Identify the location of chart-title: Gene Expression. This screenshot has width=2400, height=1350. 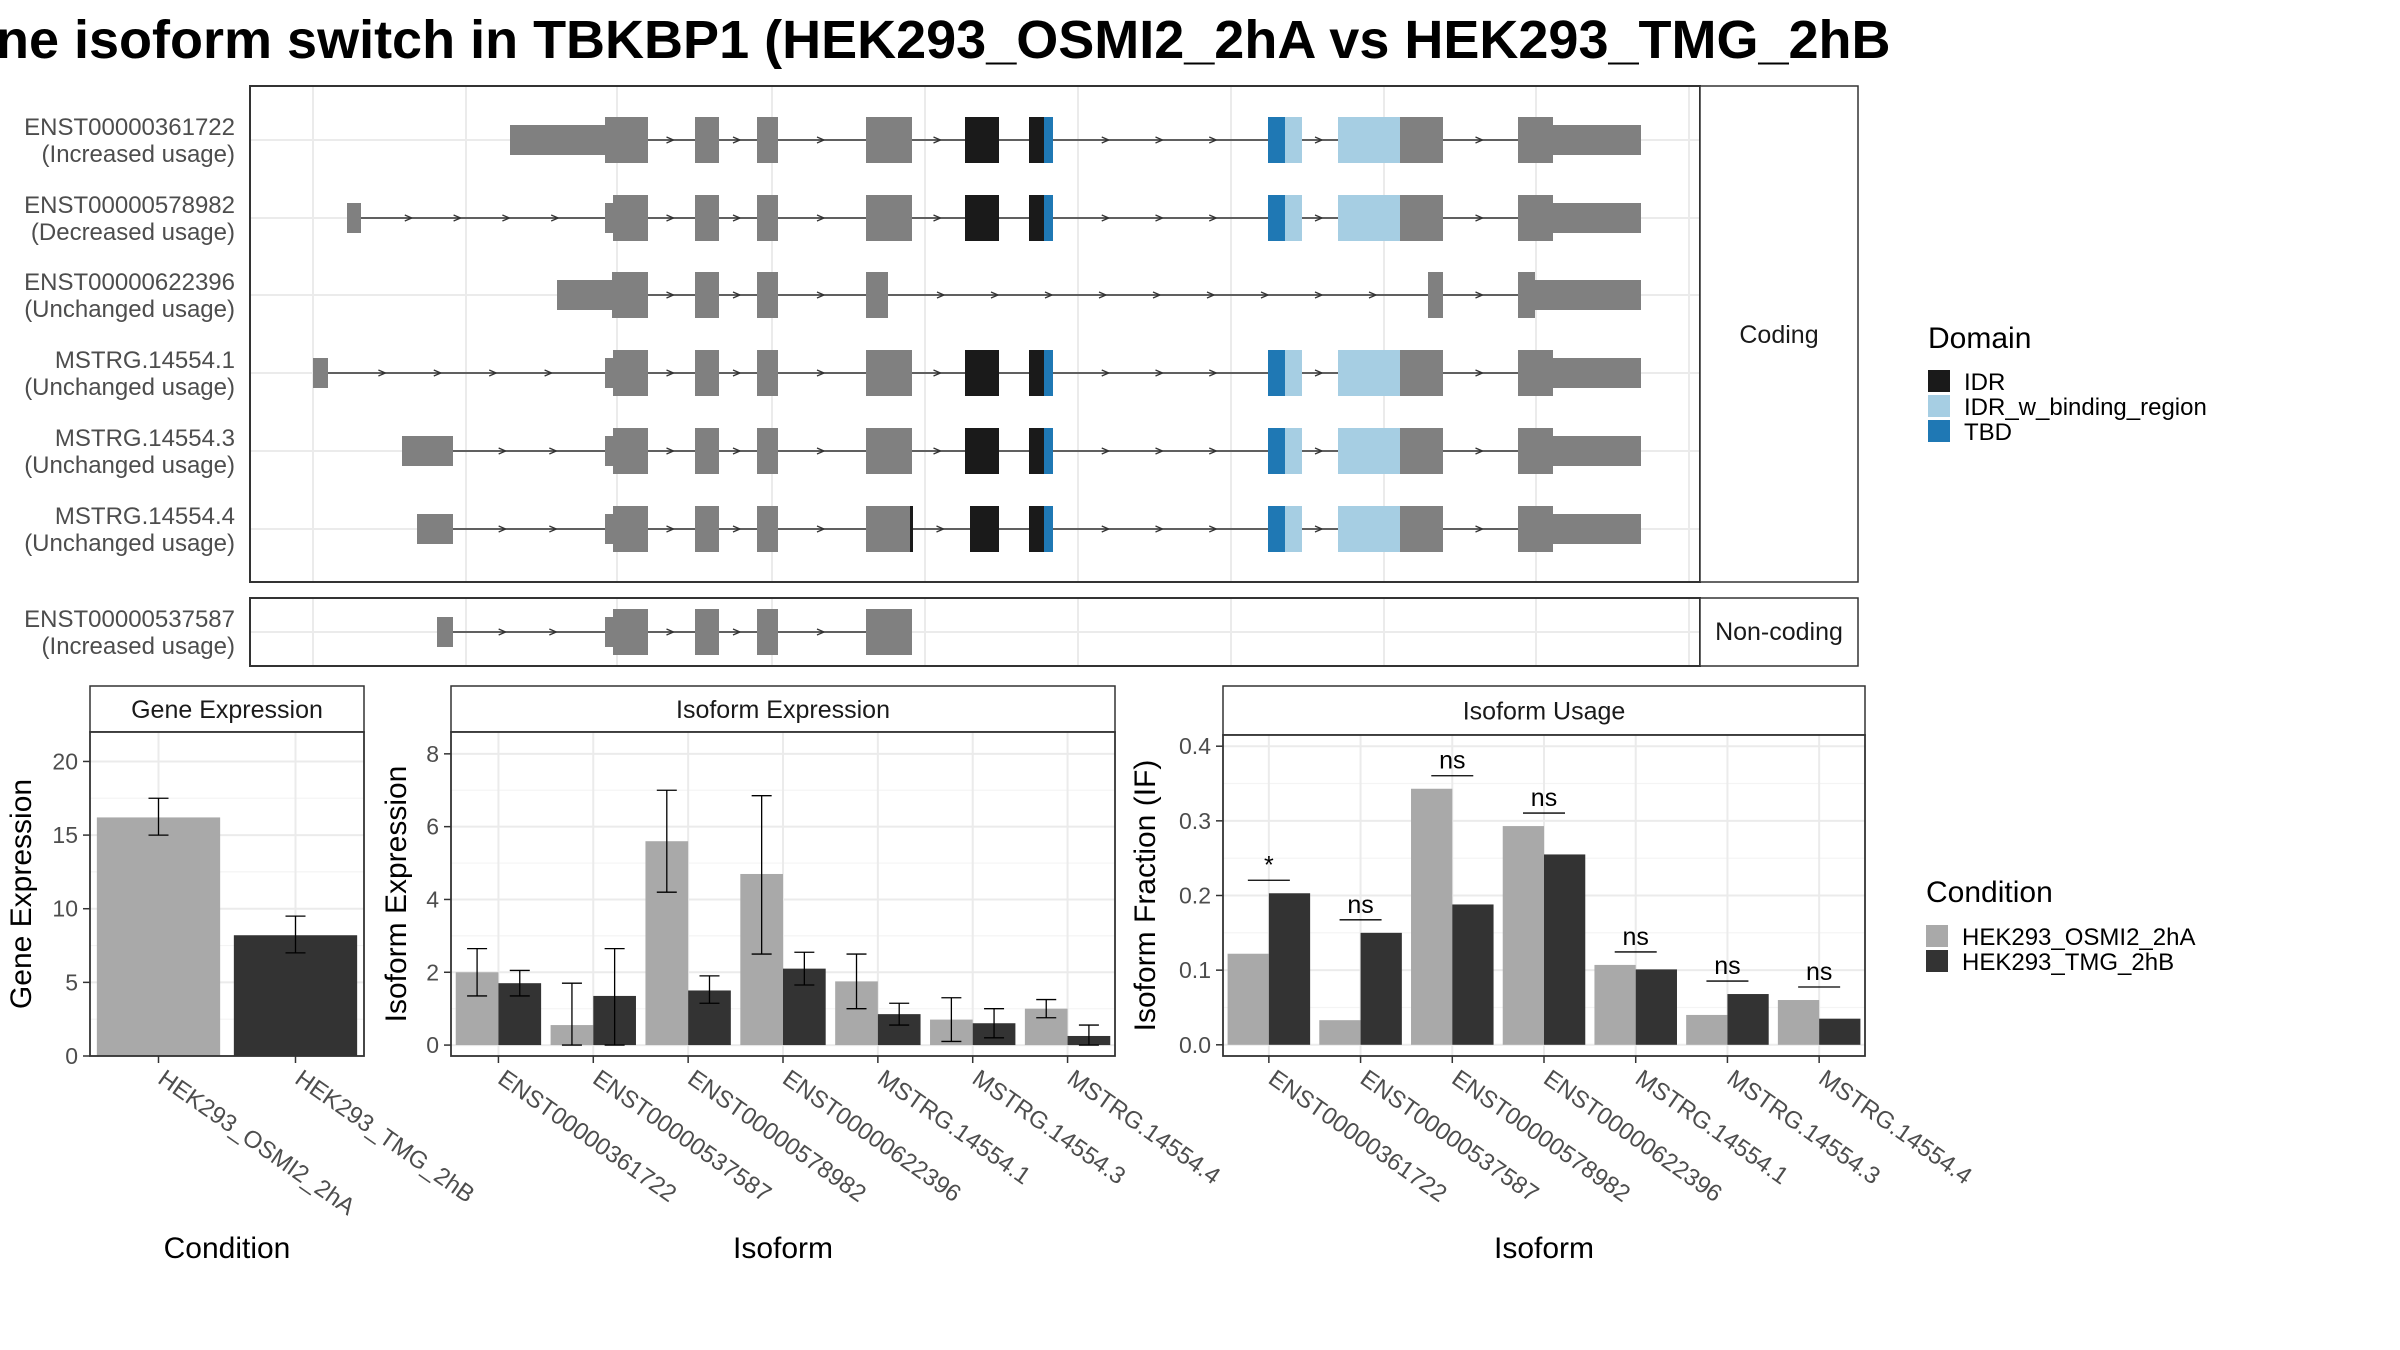
(227, 710).